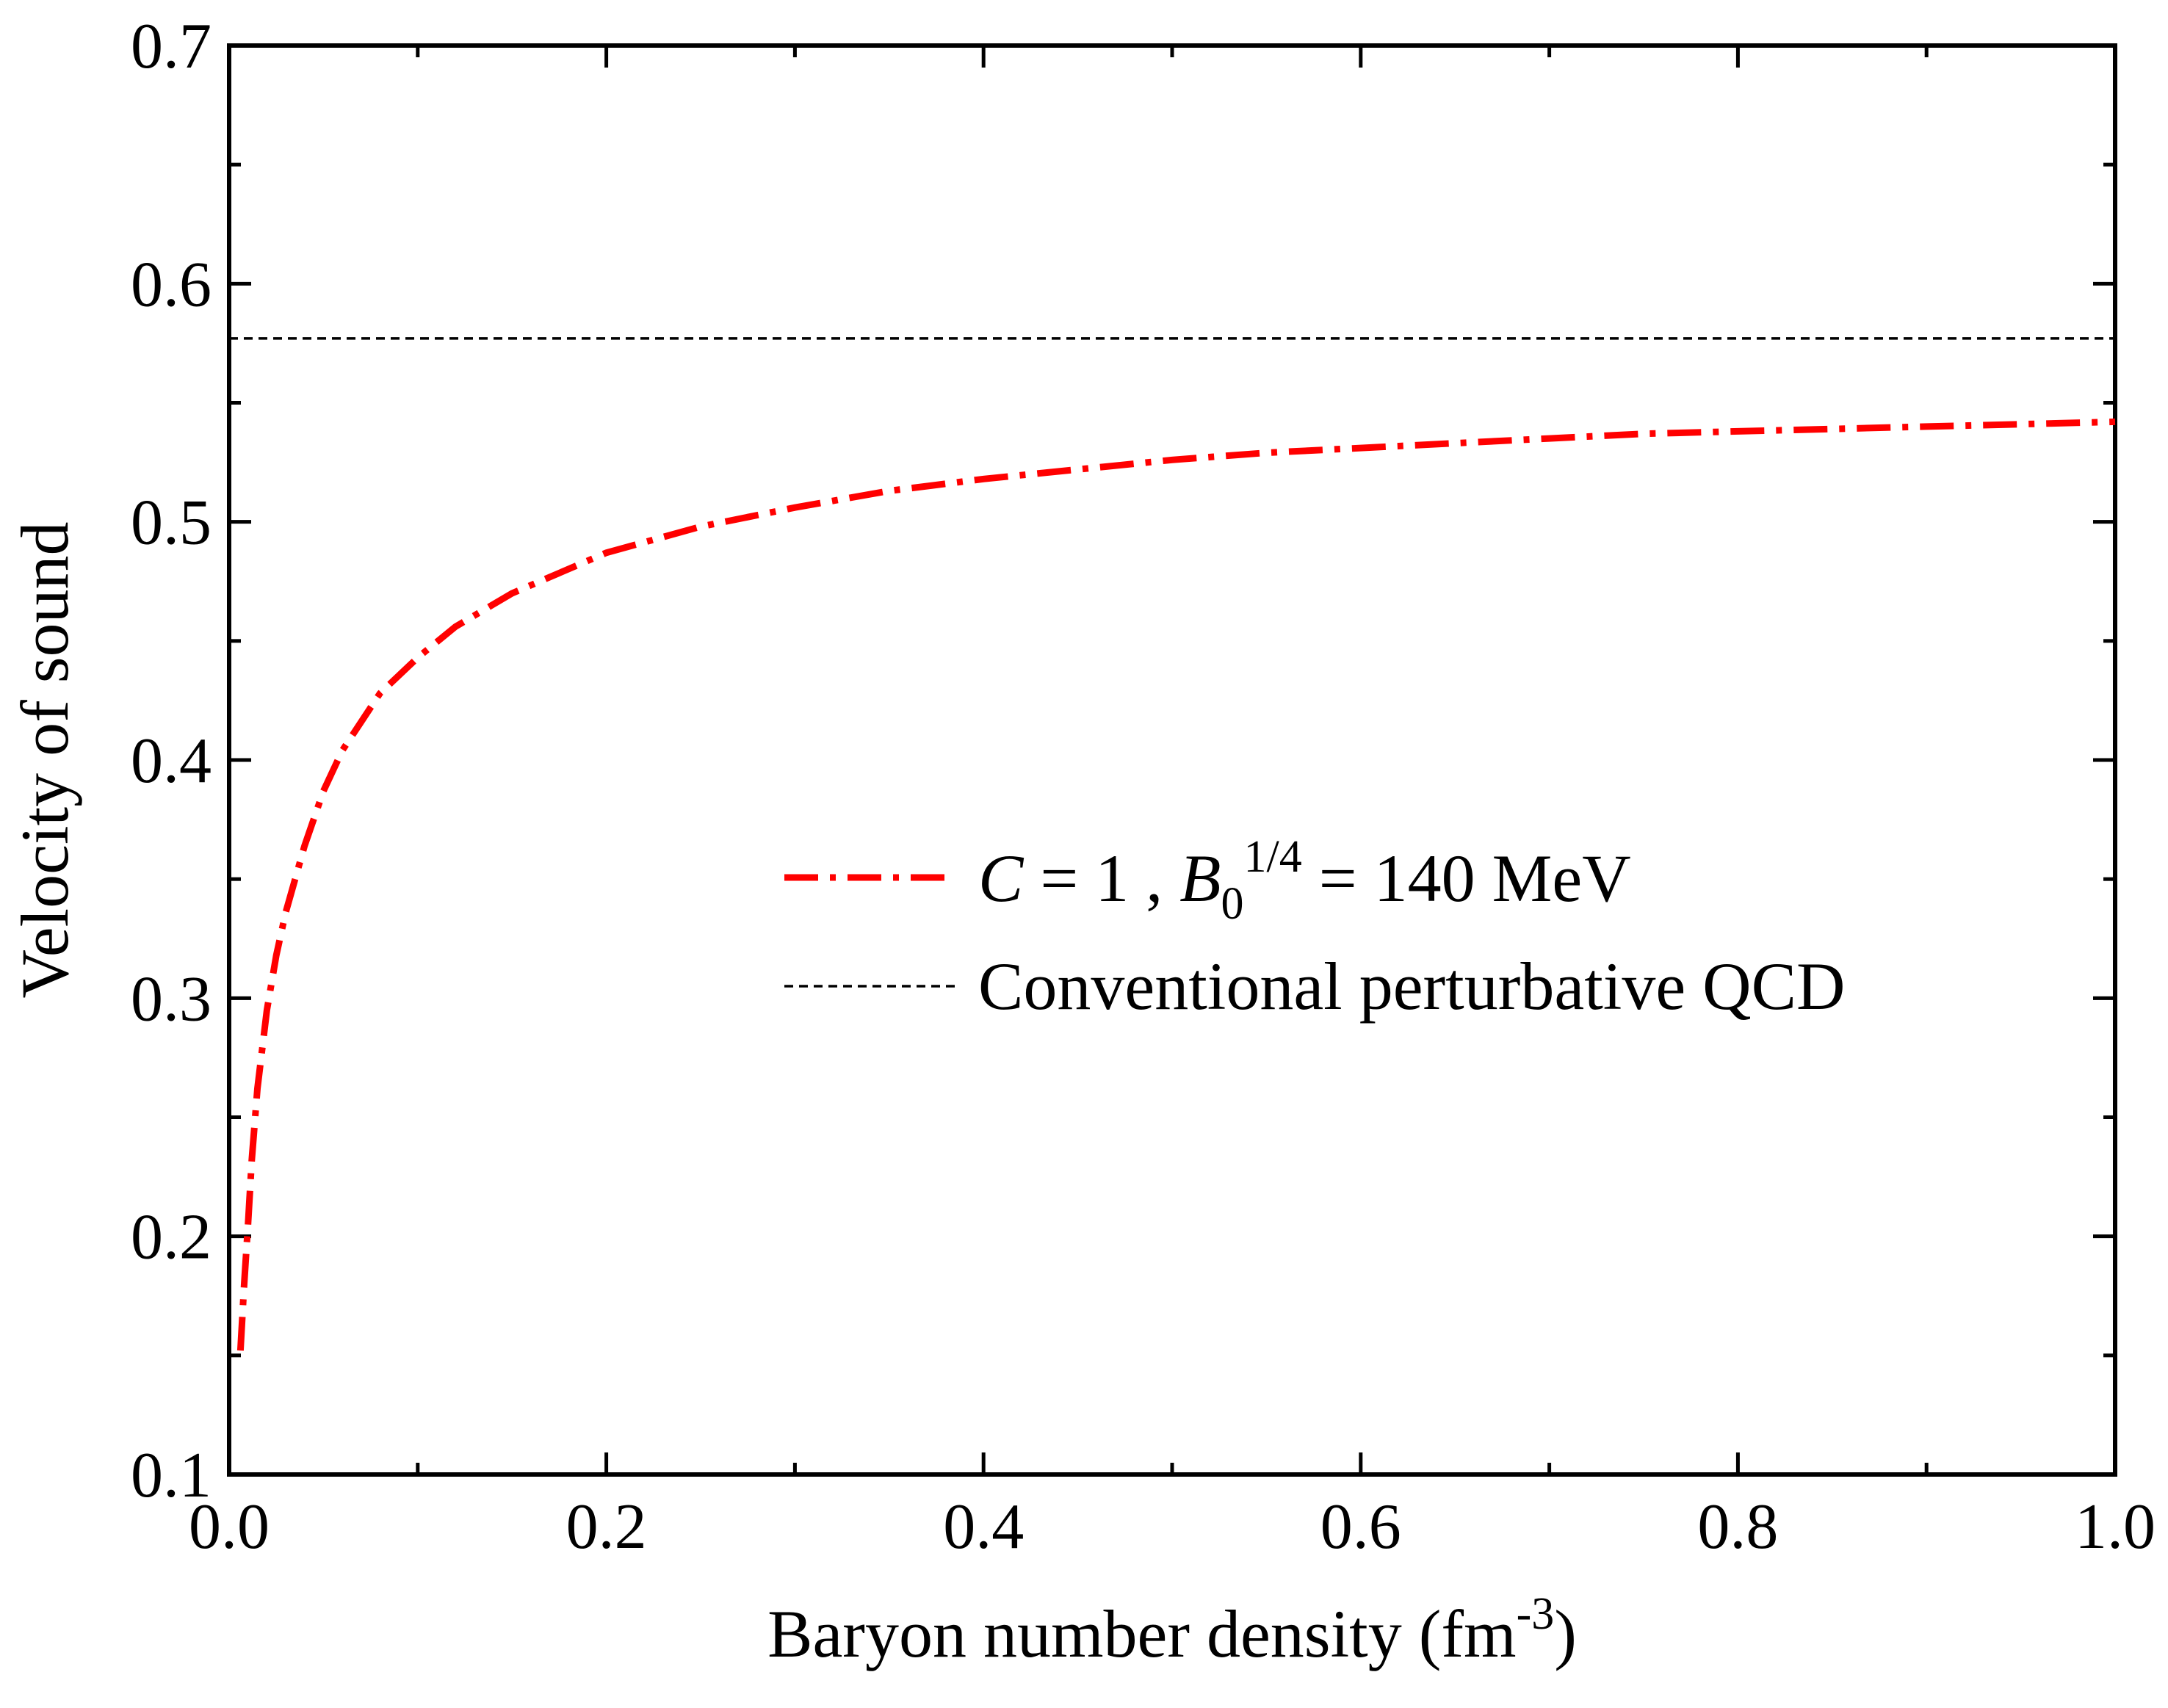 The width and height of the screenshot is (2168, 1708). What do you see at coordinates (171, 999) in the screenshot?
I see `y-tick-label: 0.3` at bounding box center [171, 999].